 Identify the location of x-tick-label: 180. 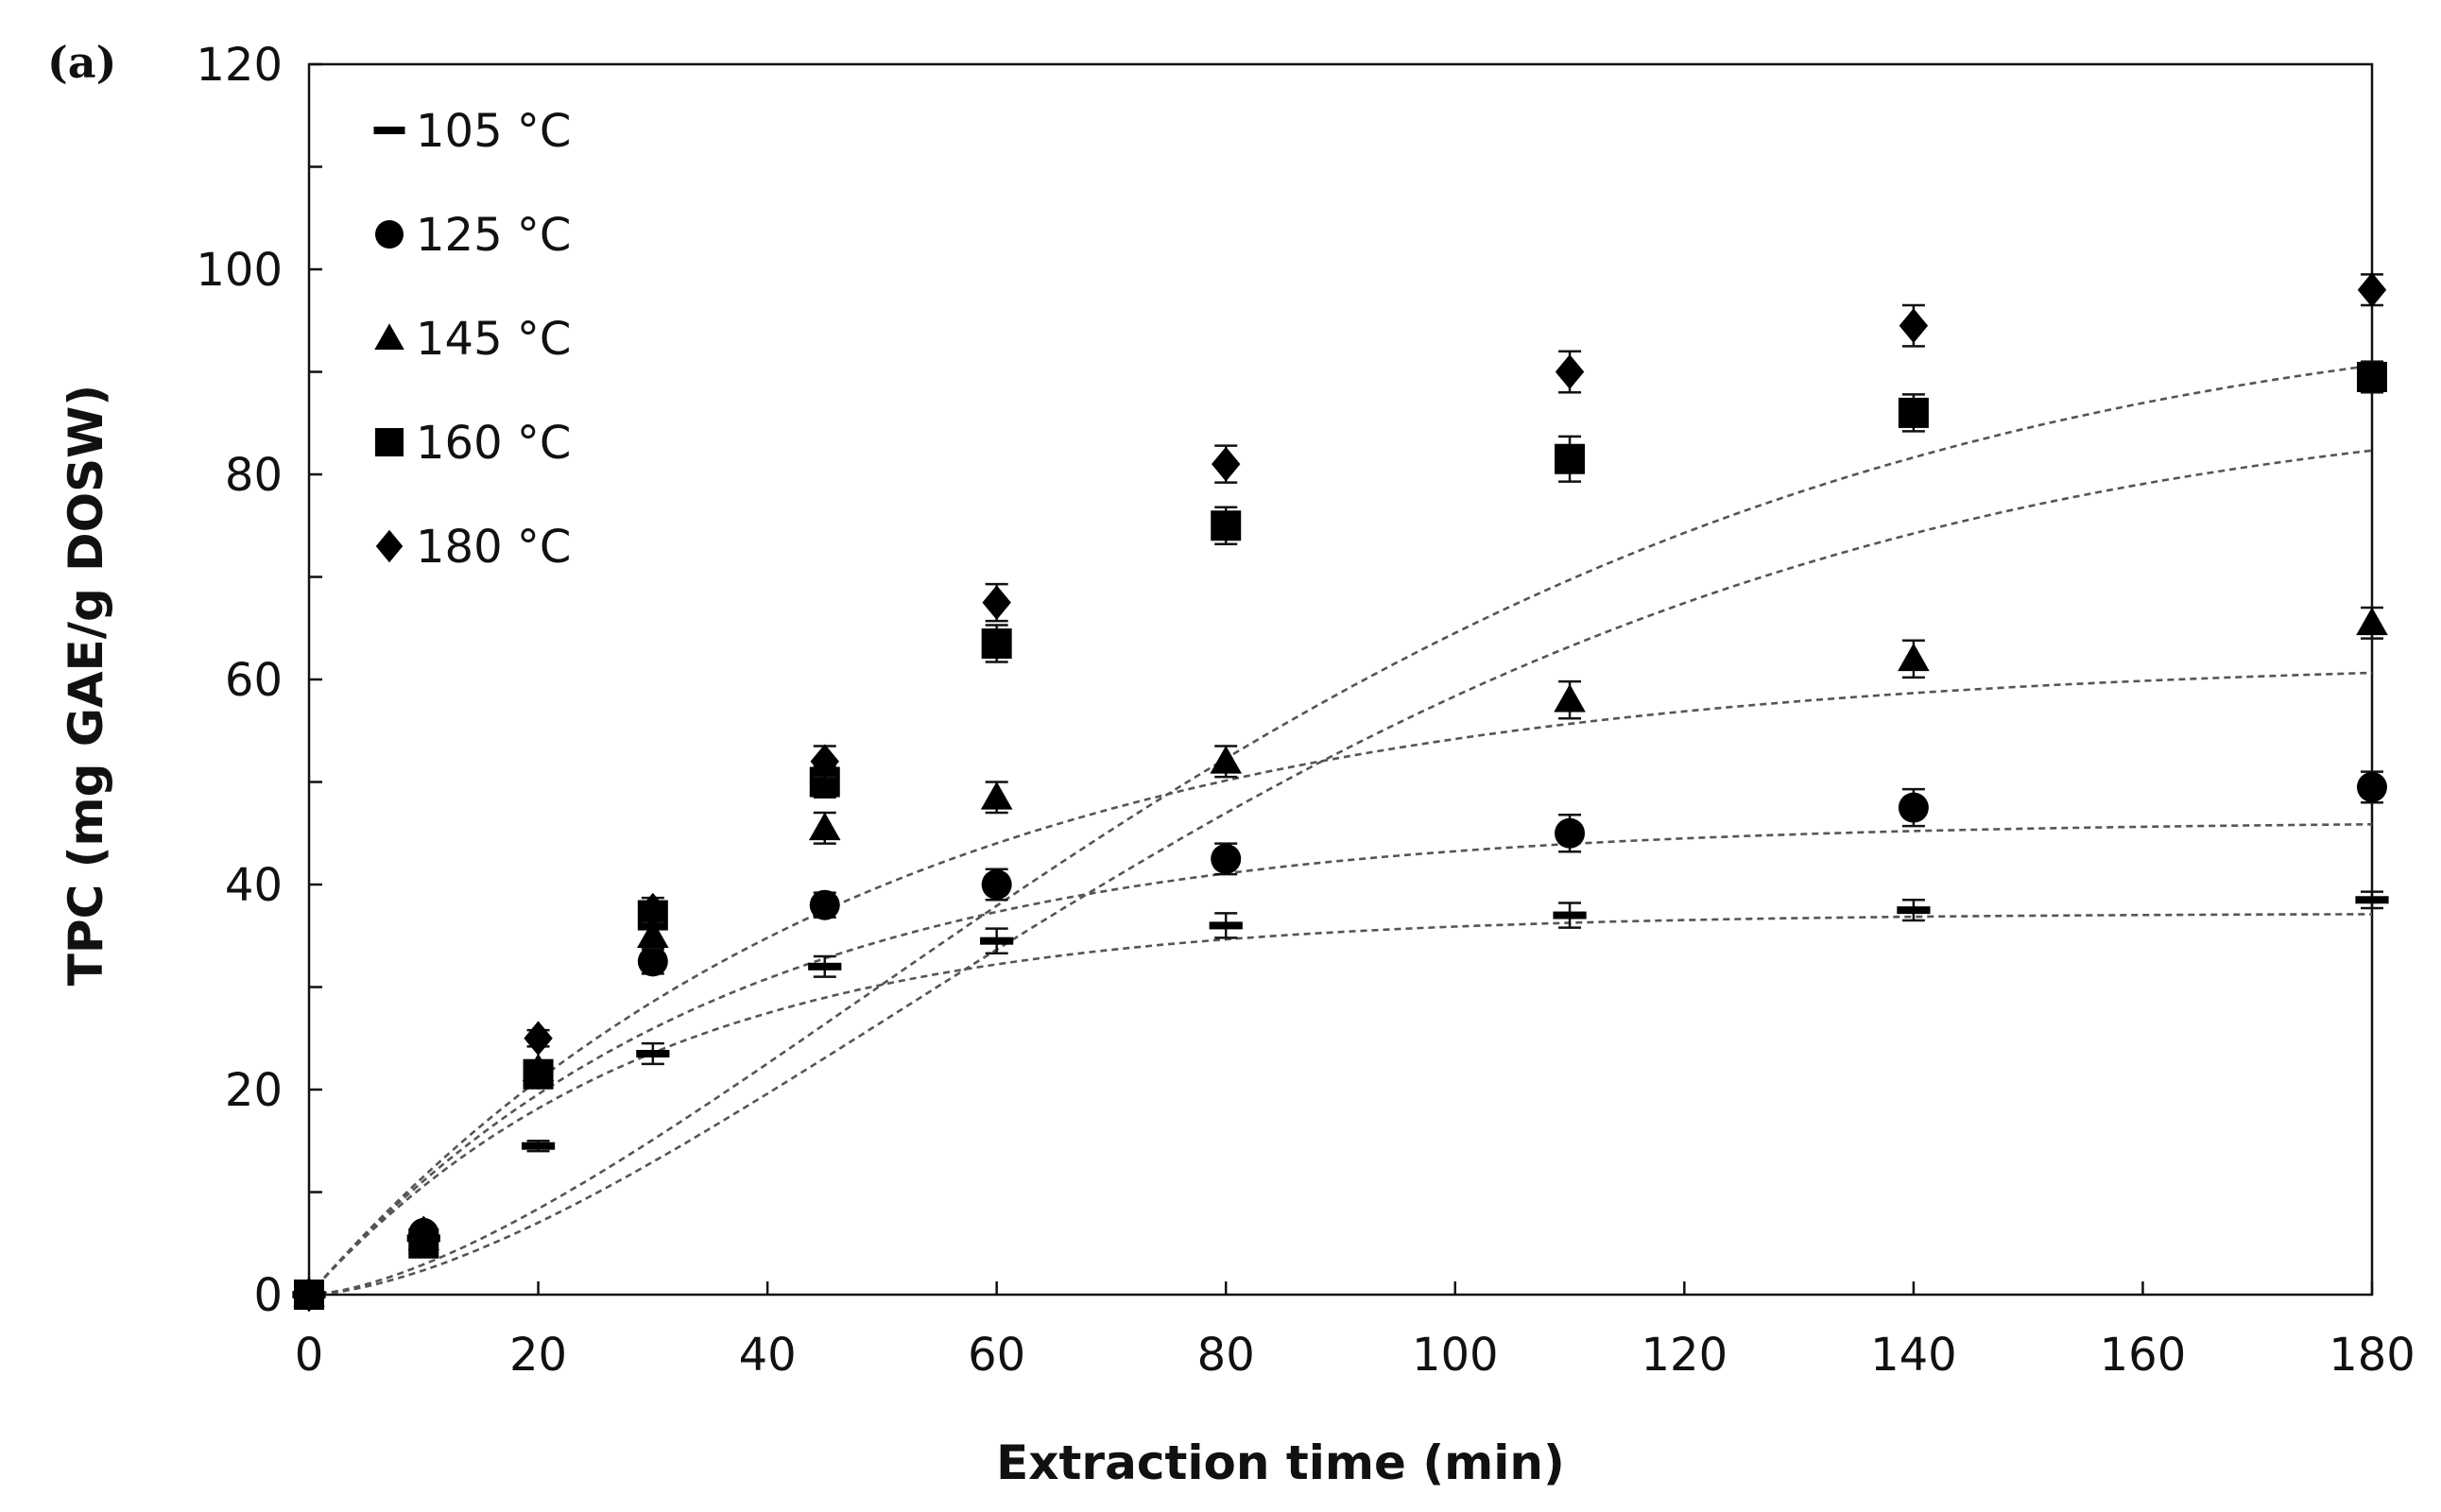
(2372, 1355).